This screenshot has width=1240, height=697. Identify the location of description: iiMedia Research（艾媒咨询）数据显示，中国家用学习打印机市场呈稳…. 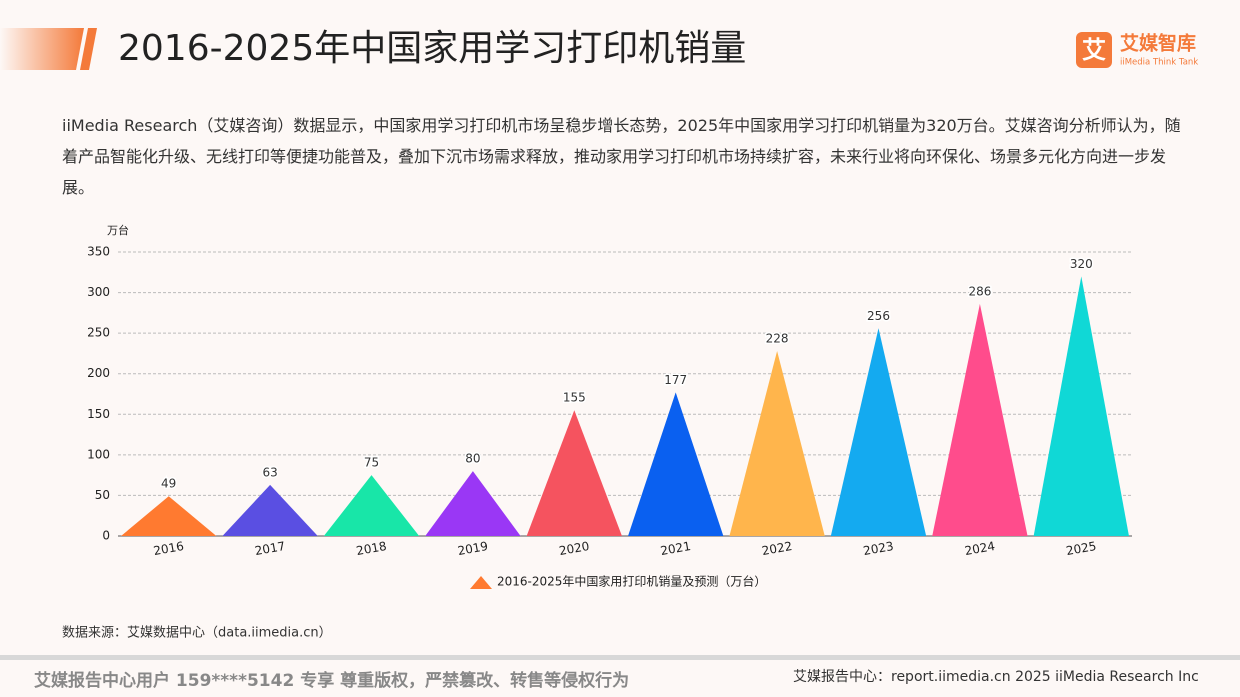
(621, 156).